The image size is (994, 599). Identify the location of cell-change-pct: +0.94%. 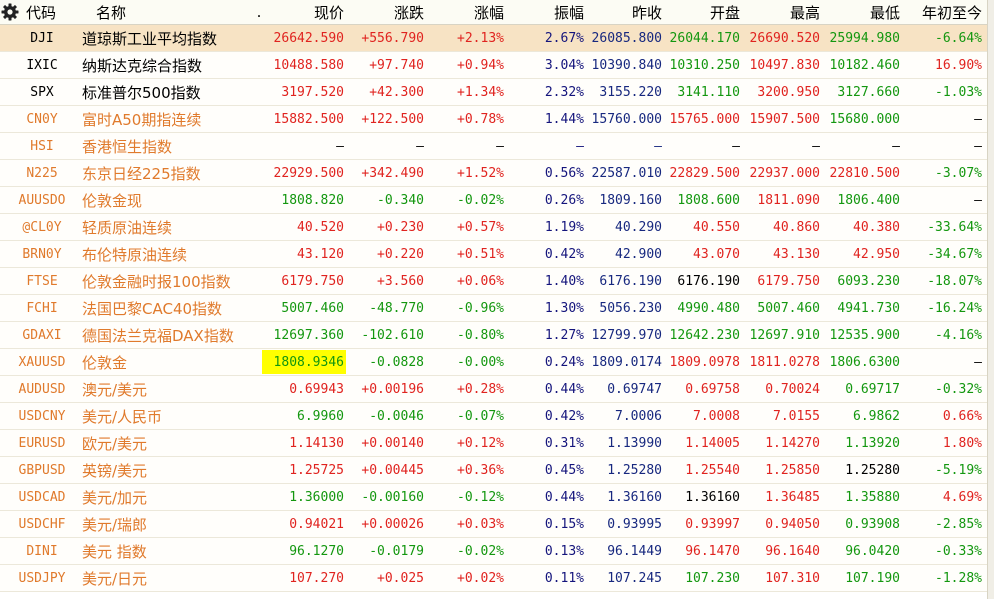
(480, 65).